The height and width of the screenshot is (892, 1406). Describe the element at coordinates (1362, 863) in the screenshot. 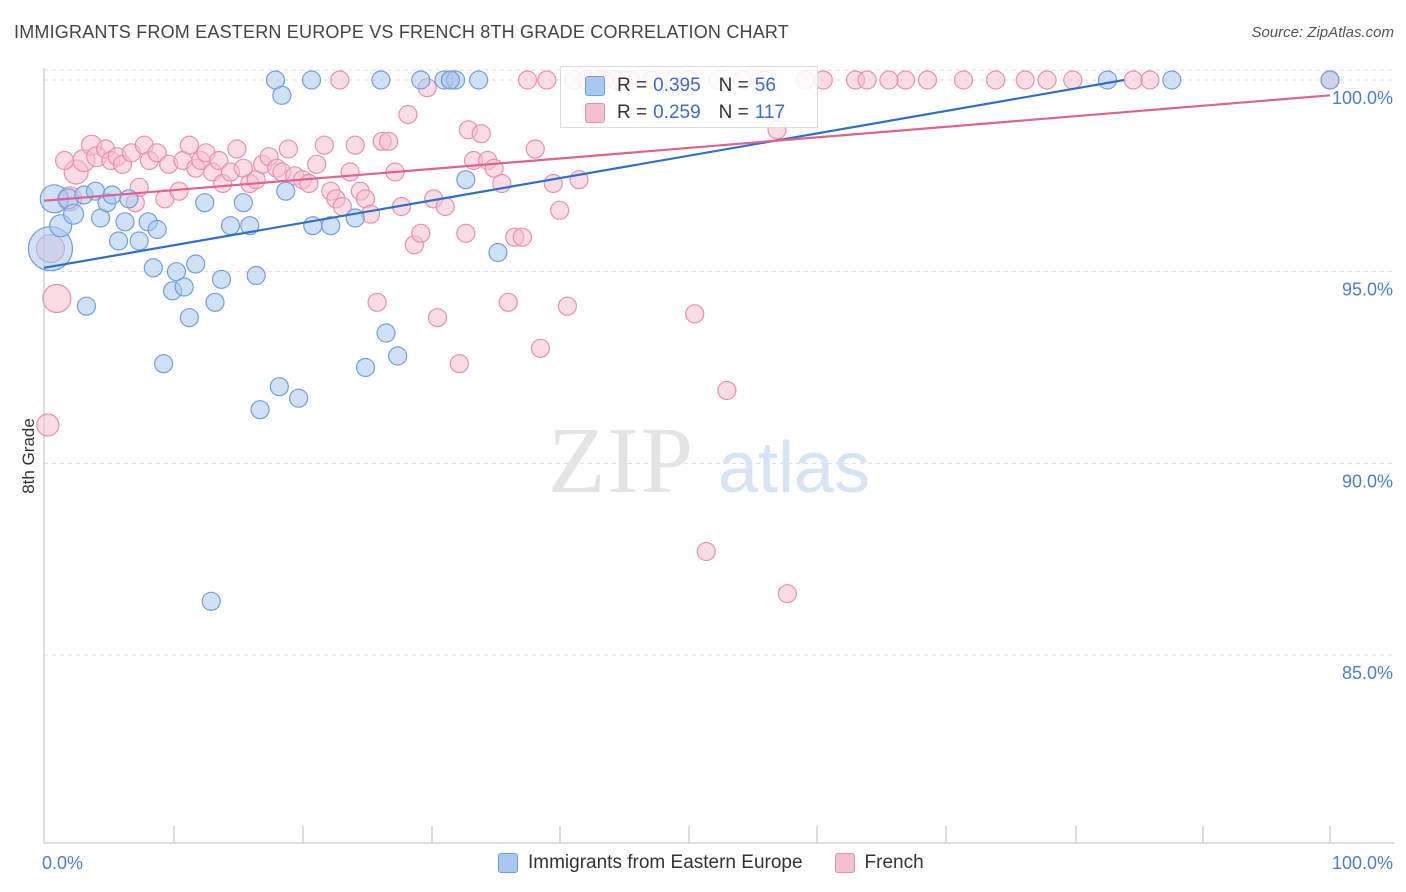

I see `x-tick-label-end: 100.0%` at that location.